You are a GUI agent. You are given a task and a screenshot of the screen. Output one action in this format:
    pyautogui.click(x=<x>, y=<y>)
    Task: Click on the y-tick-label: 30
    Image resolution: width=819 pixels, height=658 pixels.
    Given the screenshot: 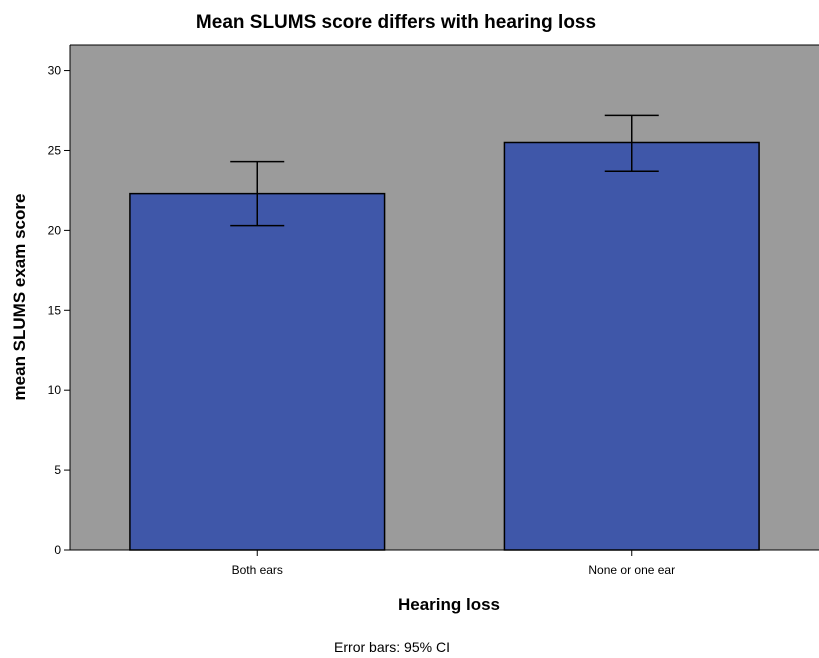 What is the action you would take?
    pyautogui.click(x=55, y=71)
    